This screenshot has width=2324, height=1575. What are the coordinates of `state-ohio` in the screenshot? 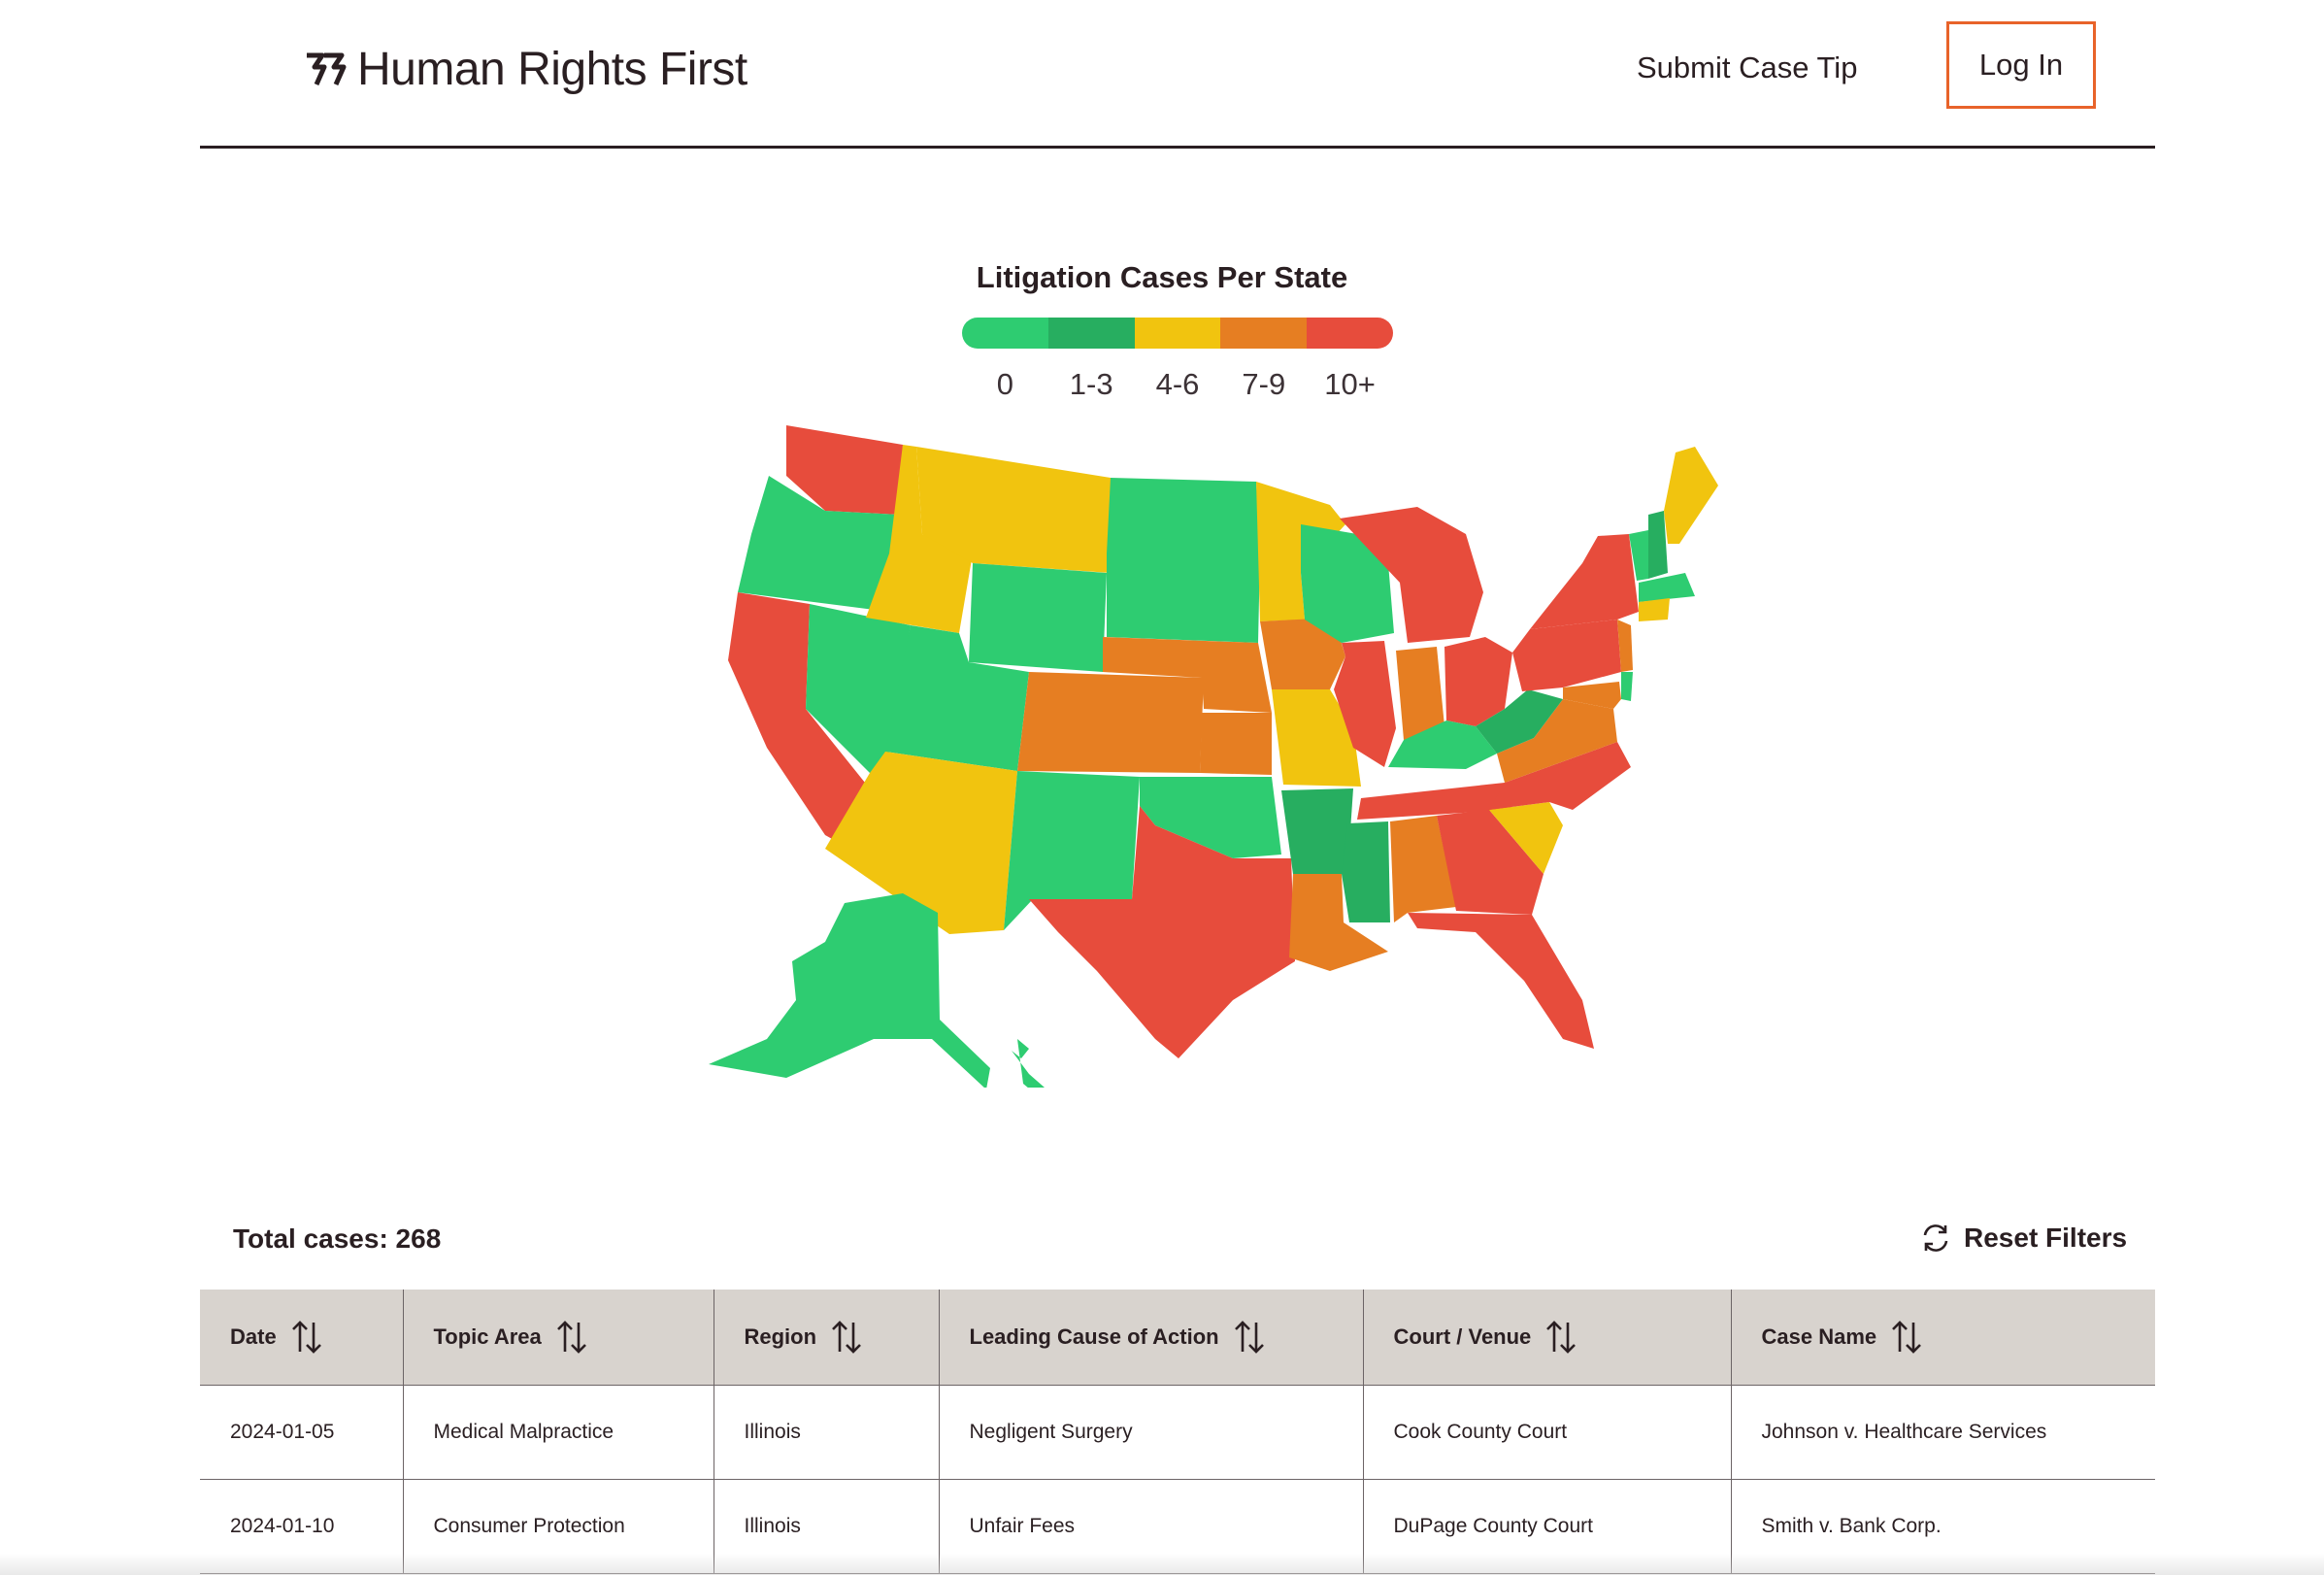 It's located at (1478, 681).